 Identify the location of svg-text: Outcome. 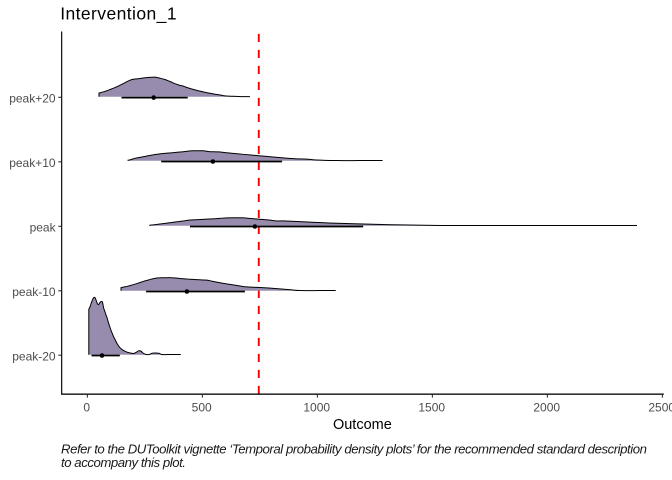
(362, 425).